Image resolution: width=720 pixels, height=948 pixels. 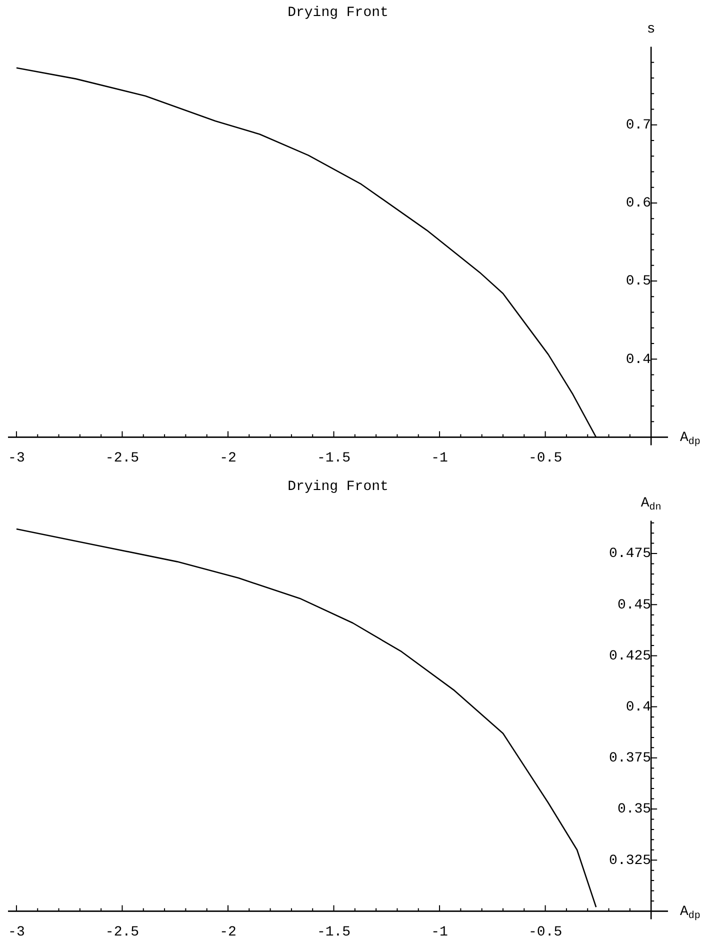 What do you see at coordinates (630, 656) in the screenshot?
I see `y-tick-label: 0.425` at bounding box center [630, 656].